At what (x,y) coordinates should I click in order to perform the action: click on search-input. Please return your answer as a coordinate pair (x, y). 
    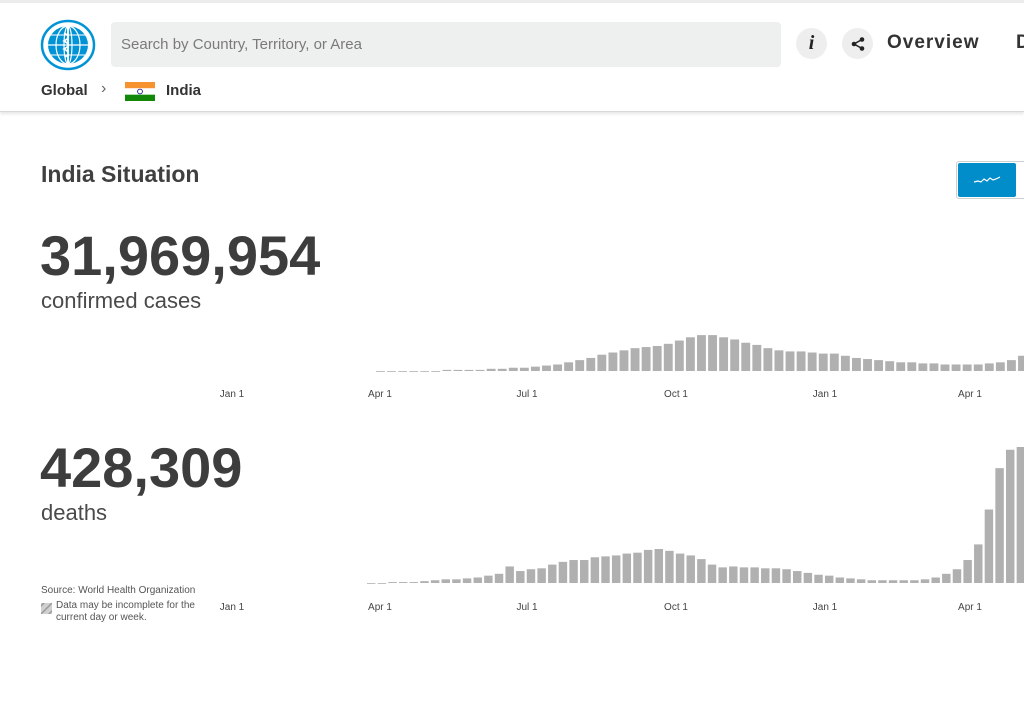
    Looking at the image, I should click on (441, 44).